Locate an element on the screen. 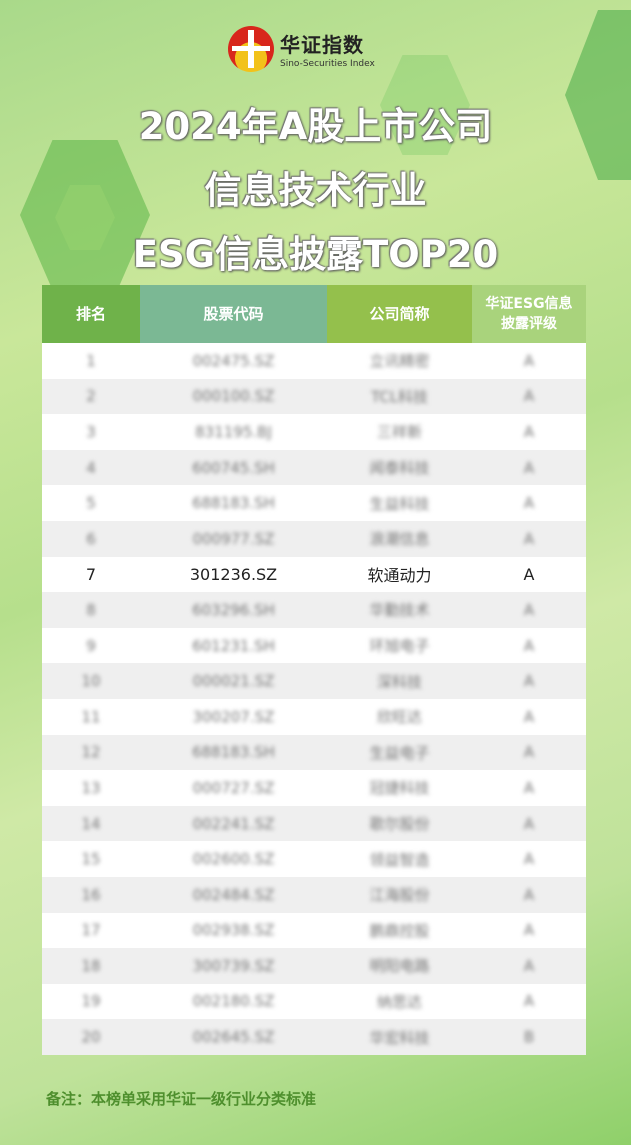 The image size is (631, 1145). table-row: 8 603296.SH 华勤技术 A is located at coordinates (314, 610).